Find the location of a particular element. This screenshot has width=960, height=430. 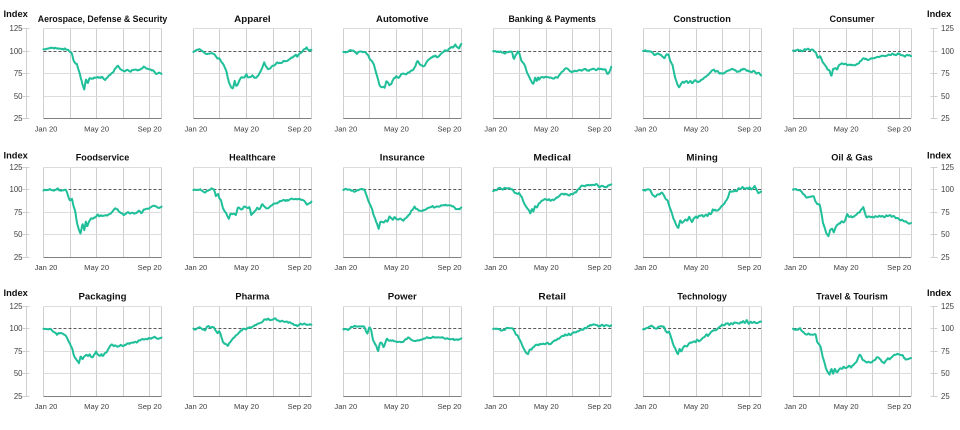

svg-text: Banking & Payments is located at coordinates (552, 19).